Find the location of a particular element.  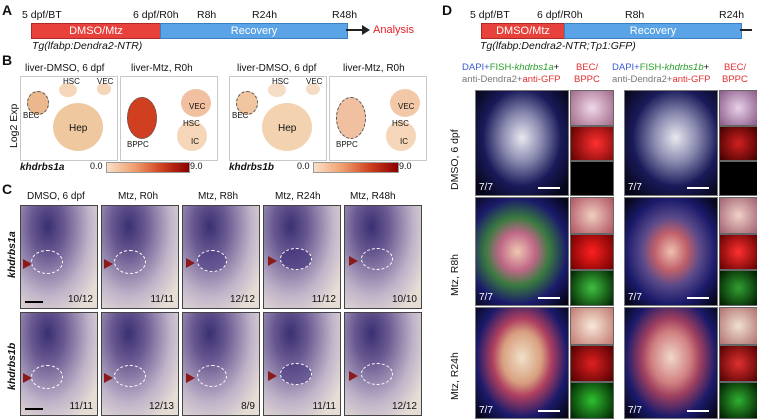

umap-ic-cluster is located at coordinates (192, 136).